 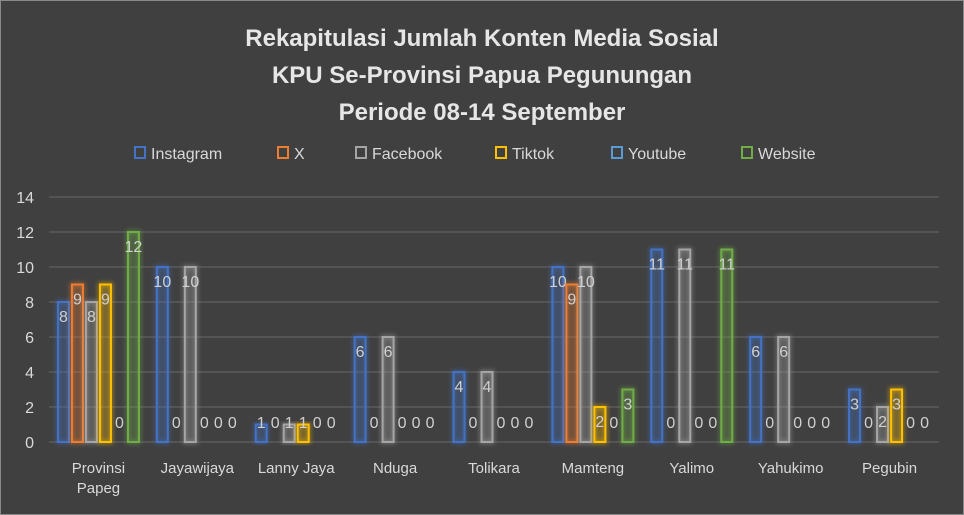 What do you see at coordinates (533, 154) in the screenshot?
I see `legend-label: Tiktok` at bounding box center [533, 154].